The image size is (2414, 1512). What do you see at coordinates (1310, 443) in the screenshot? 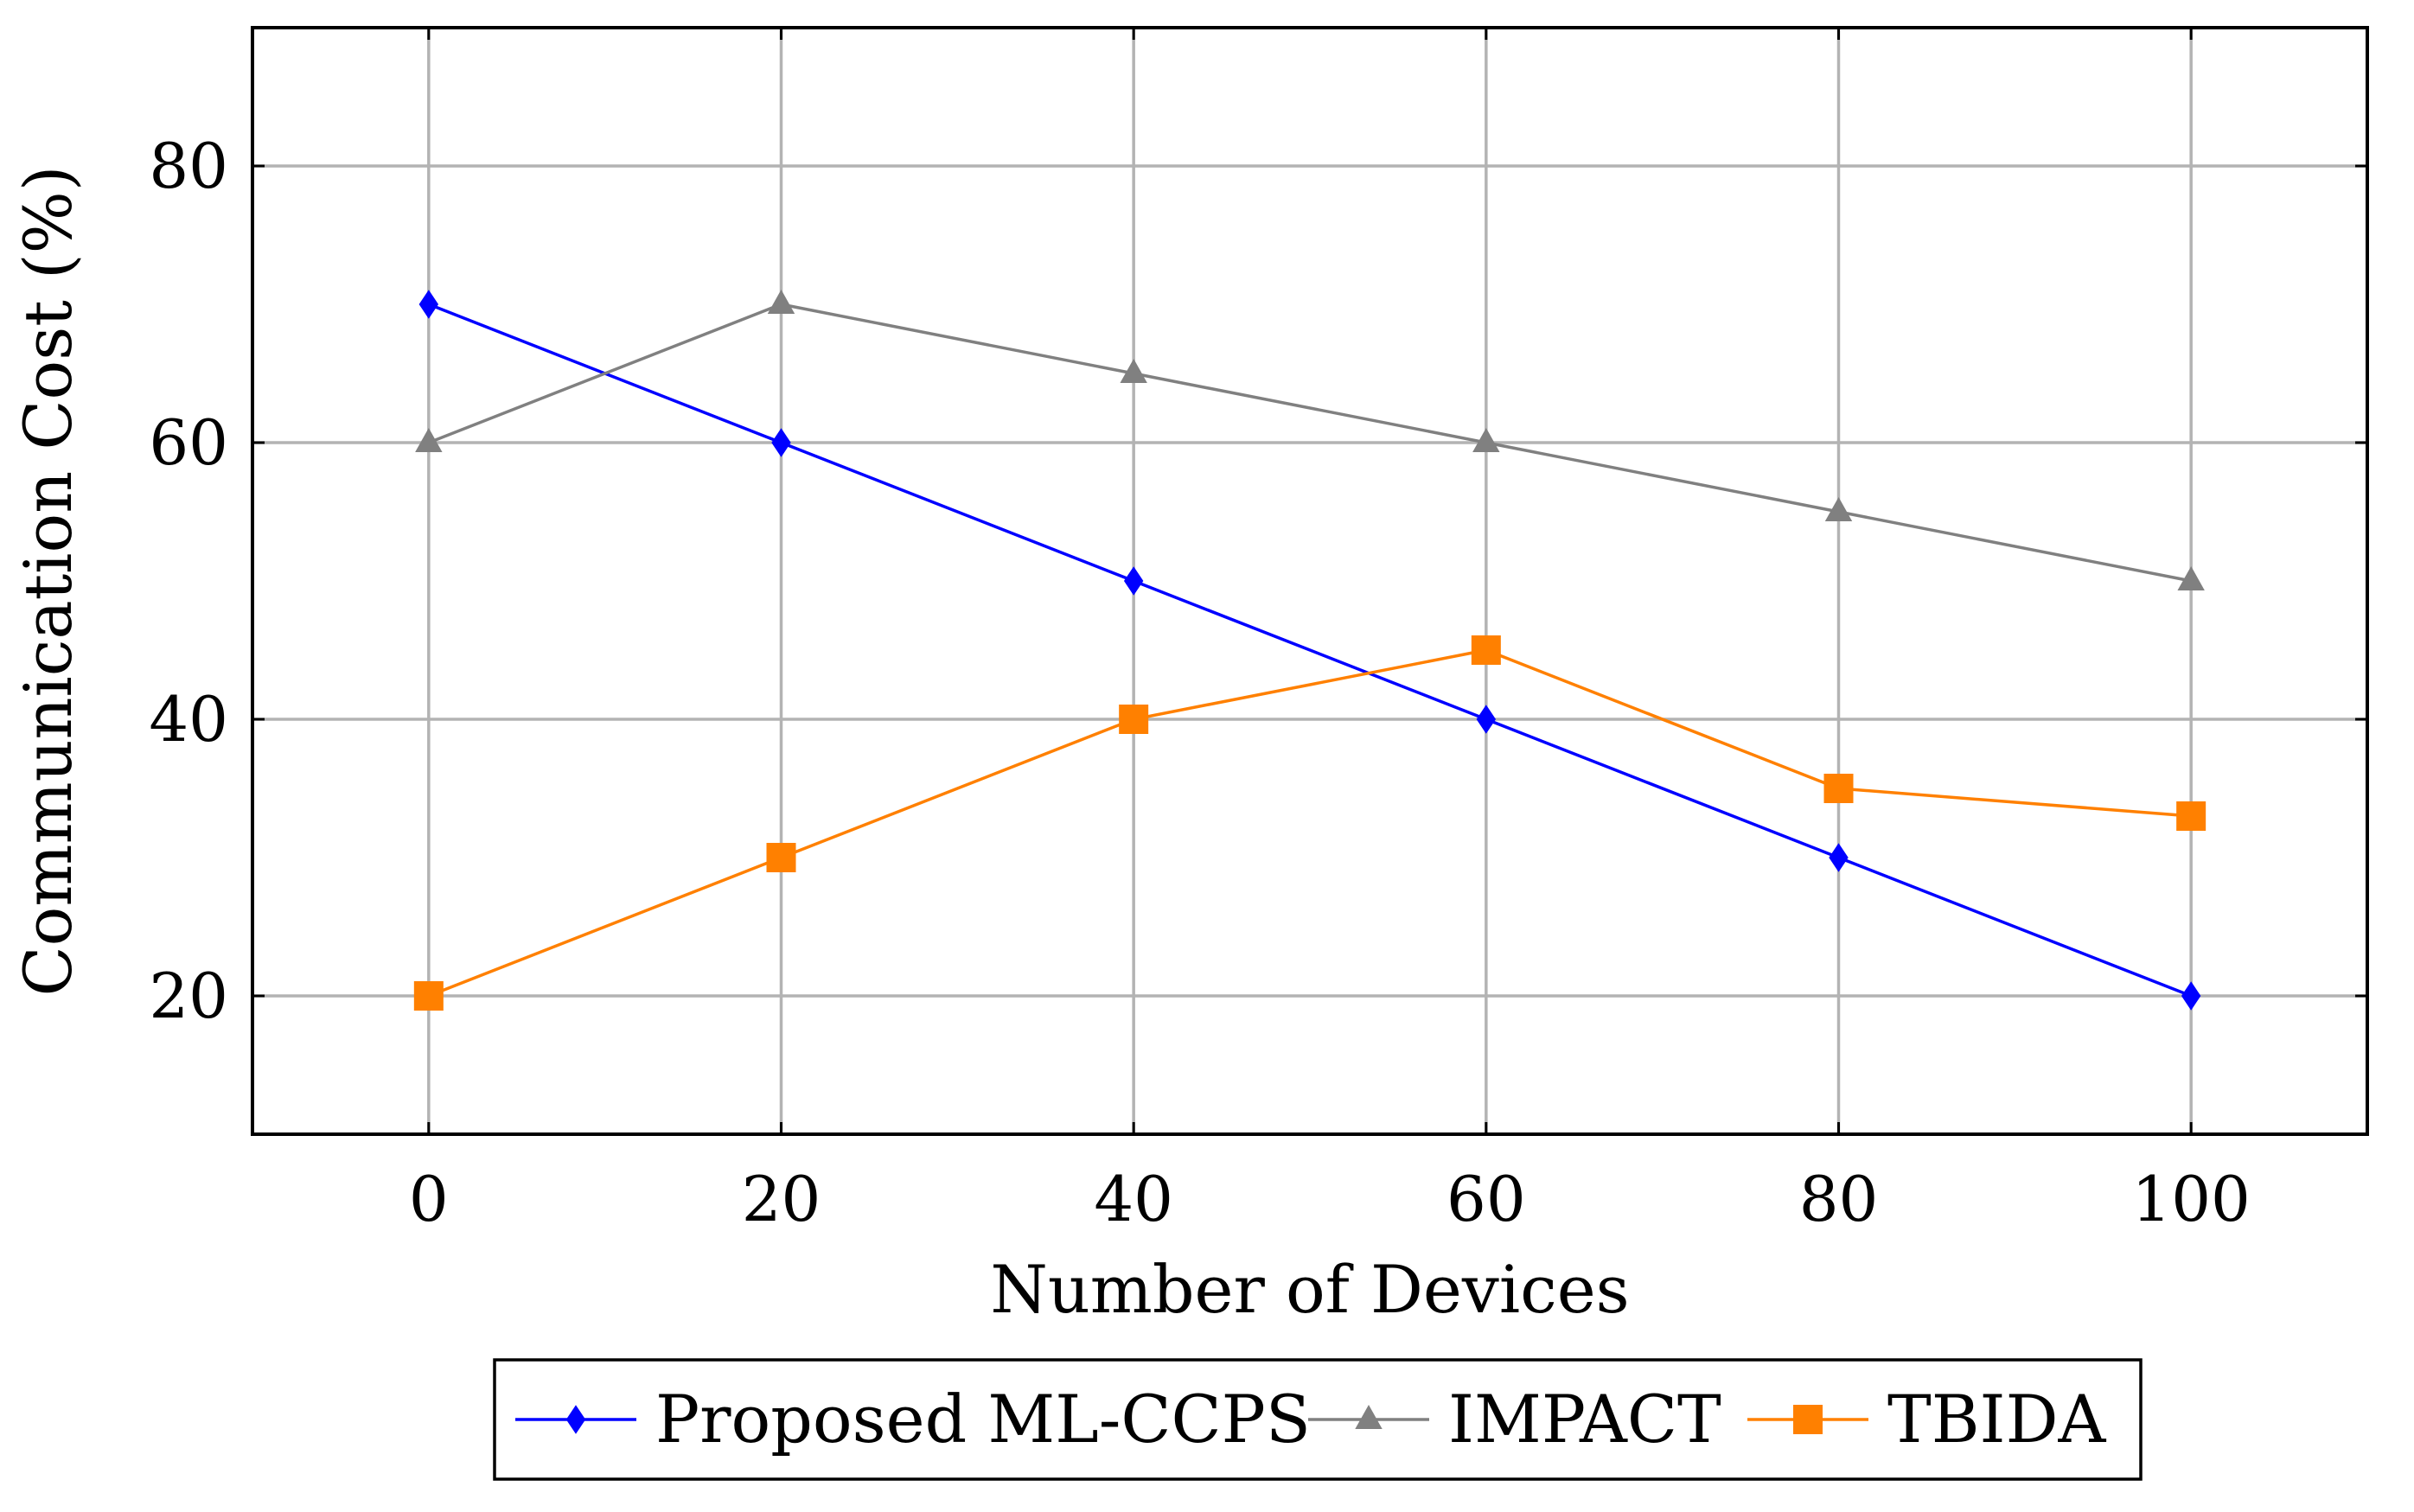
I see `series-line` at bounding box center [1310, 443].